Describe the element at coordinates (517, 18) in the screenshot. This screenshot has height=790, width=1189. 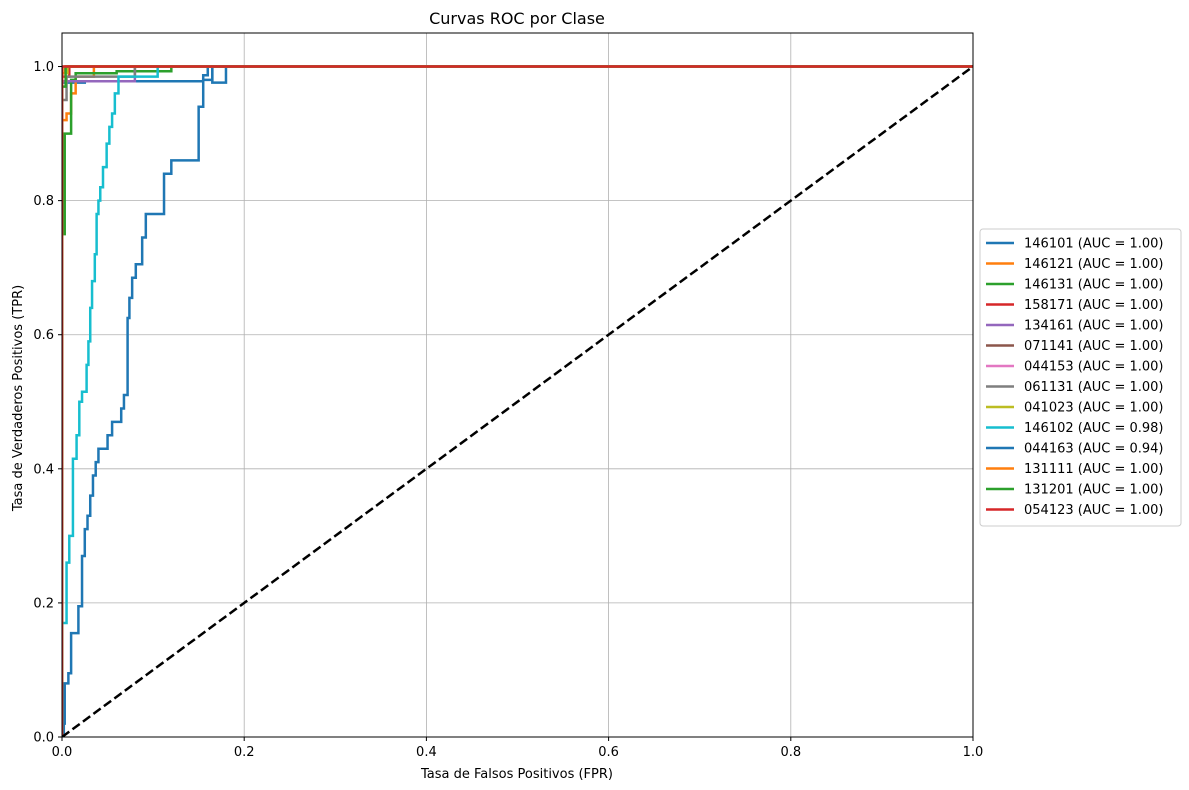
I see `chart-title: Curvas ROC por Clase` at that location.